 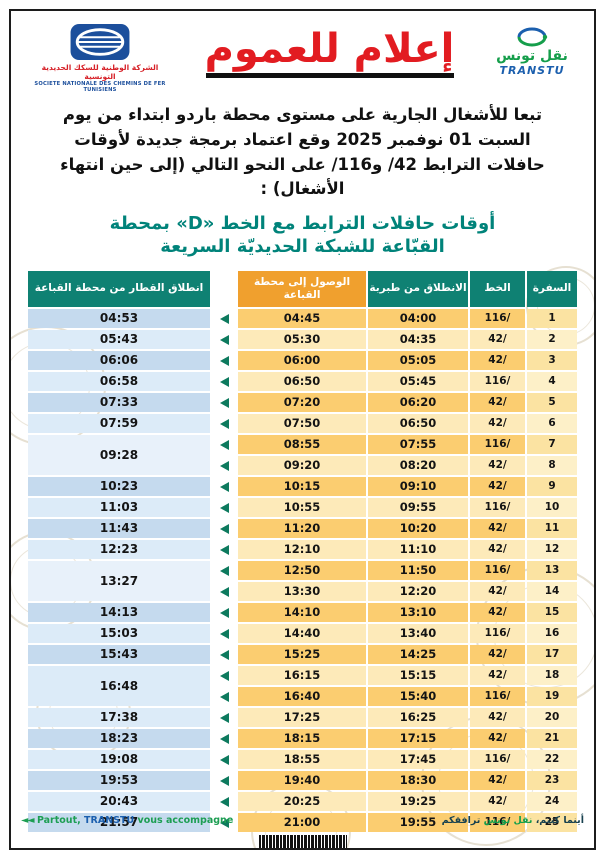 What do you see at coordinates (302, 444) in the screenshot?
I see `arrive-gobaa-cell: 08:55` at bounding box center [302, 444].